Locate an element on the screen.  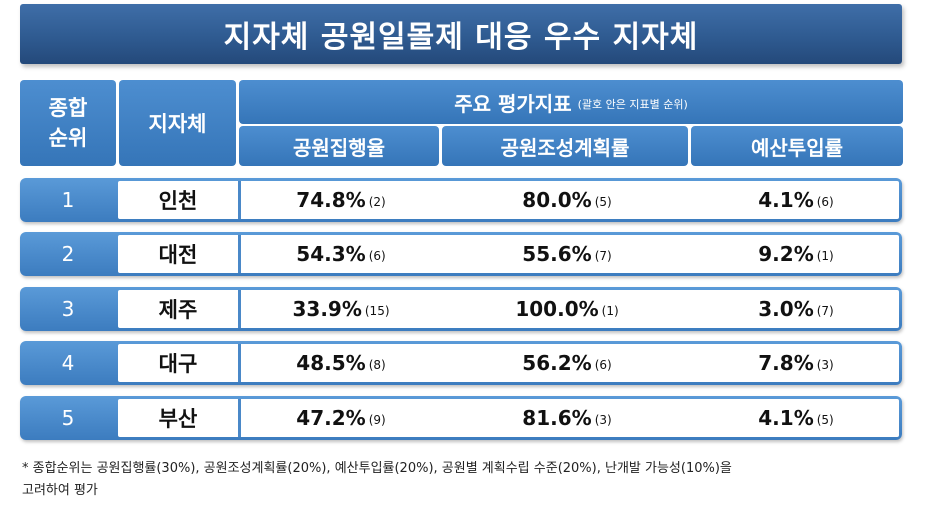
header-col-park-plan: 공원조성계획률 is located at coordinates (565, 146).